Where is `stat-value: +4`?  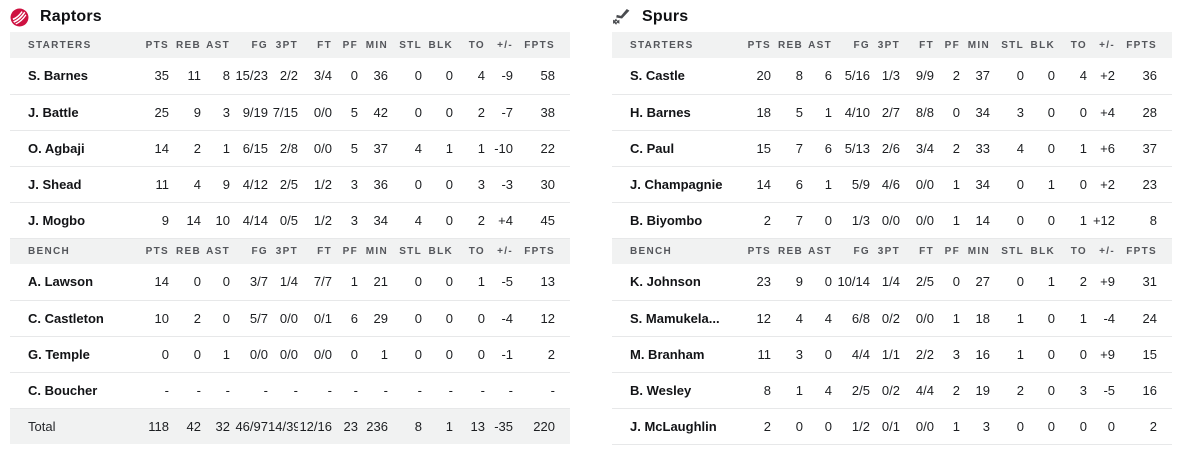
stat-value: +4 is located at coordinates (499, 220).